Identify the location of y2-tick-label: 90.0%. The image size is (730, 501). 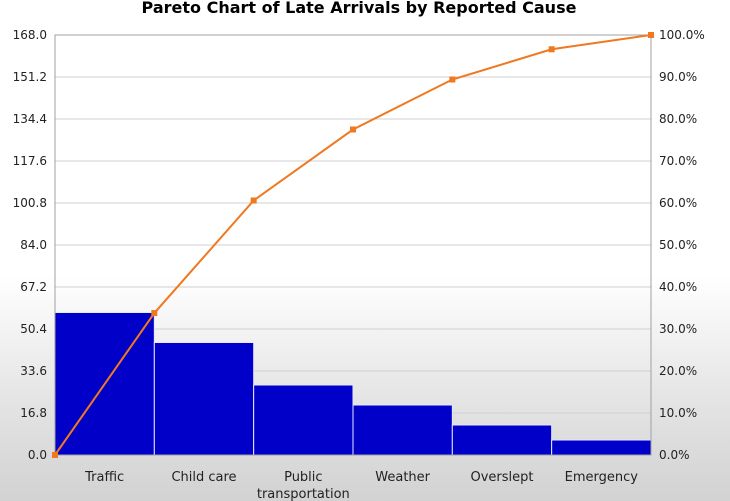
(678, 77).